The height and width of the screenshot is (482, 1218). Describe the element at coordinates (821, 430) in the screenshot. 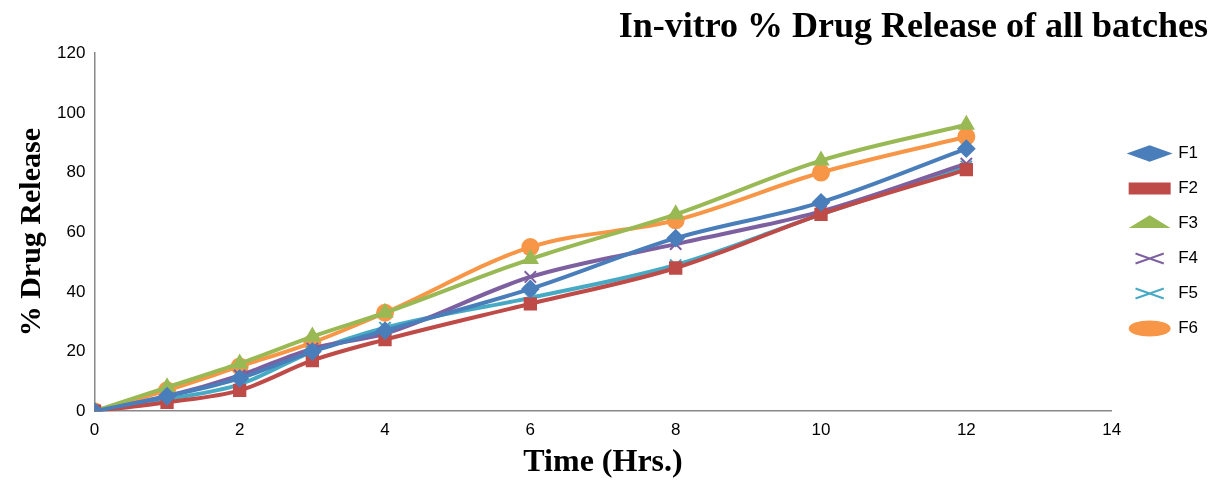

I see `x-tick-label: 10` at that location.